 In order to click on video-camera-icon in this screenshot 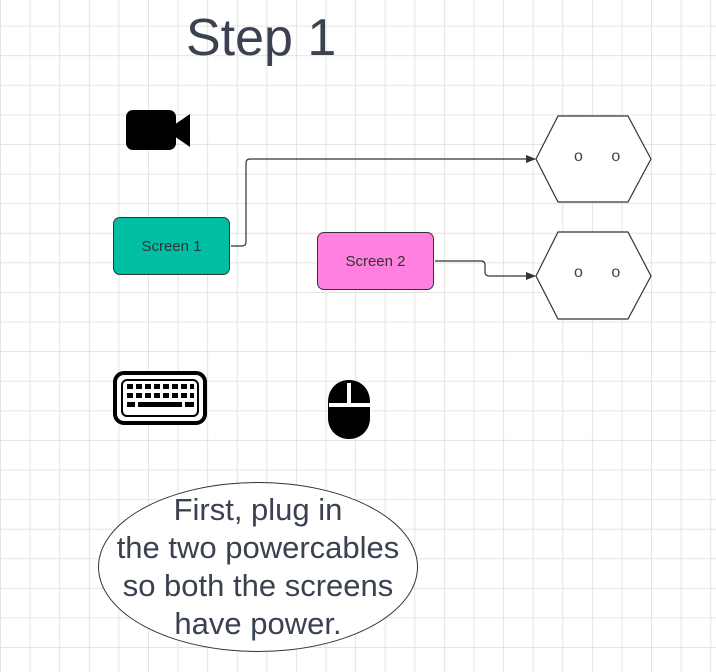, I will do `click(158, 130)`.